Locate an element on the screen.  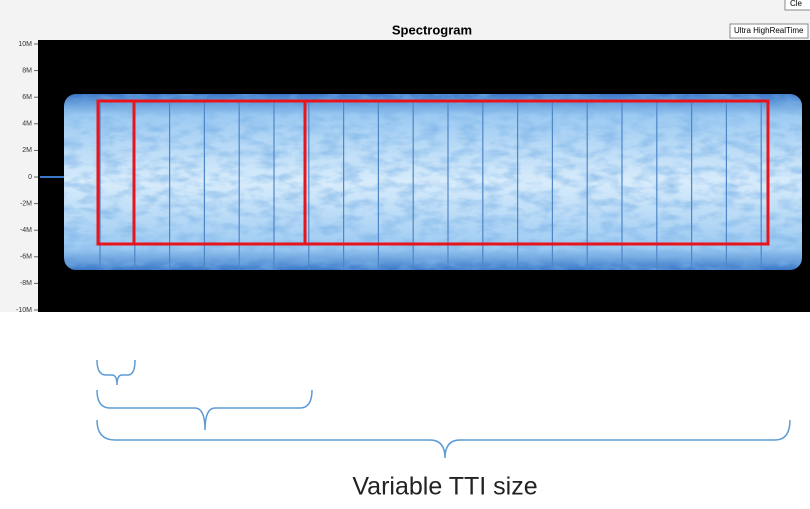
y-axis-label: 2M is located at coordinates (27, 150).